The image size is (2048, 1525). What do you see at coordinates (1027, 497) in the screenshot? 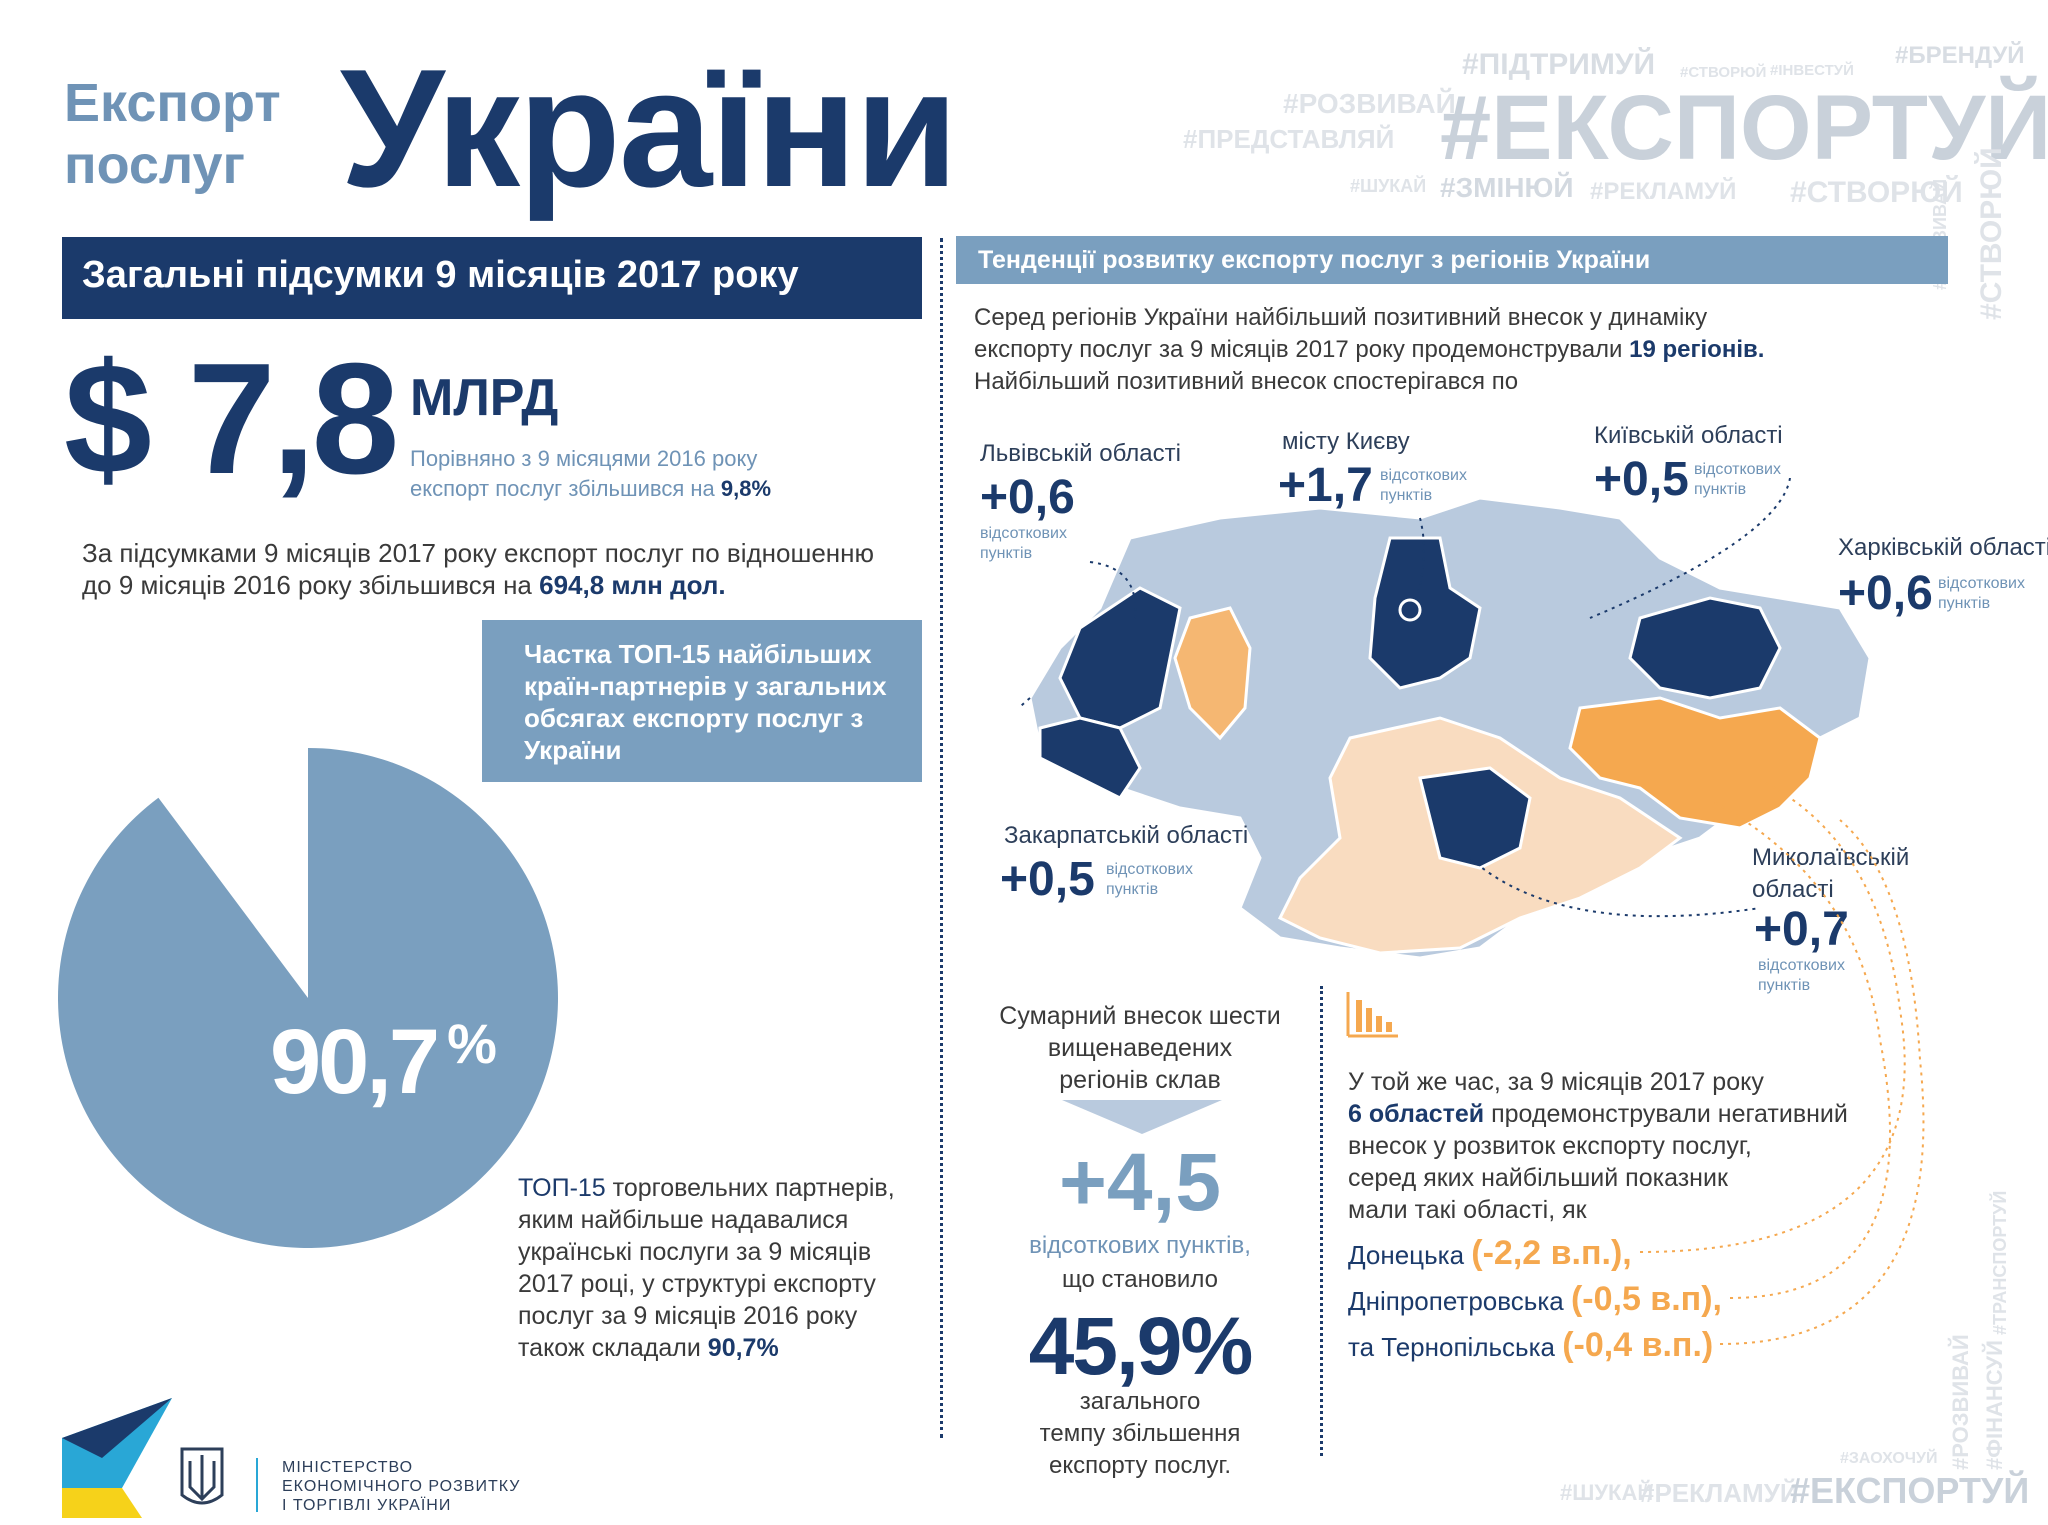
I see `region-value-lviv: +0,6` at bounding box center [1027, 497].